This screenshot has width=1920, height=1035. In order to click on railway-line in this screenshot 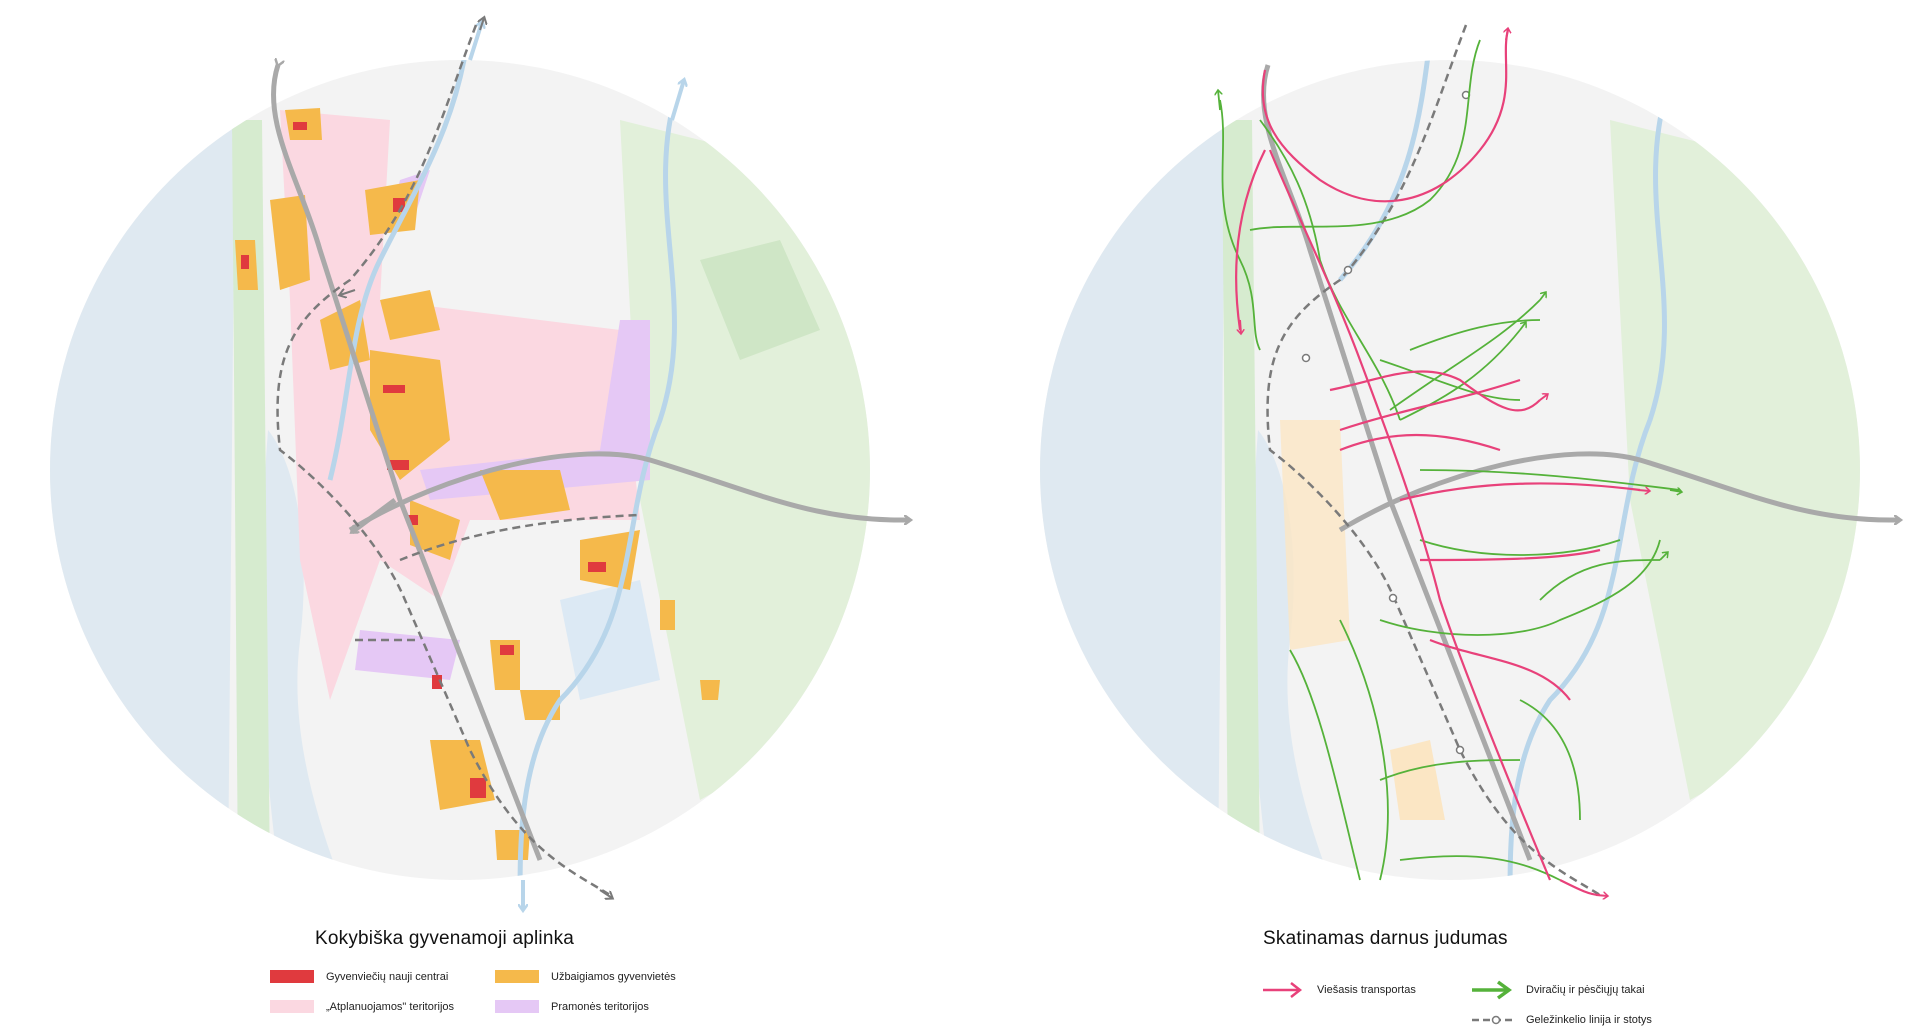, I will do `click(443, 460)`.